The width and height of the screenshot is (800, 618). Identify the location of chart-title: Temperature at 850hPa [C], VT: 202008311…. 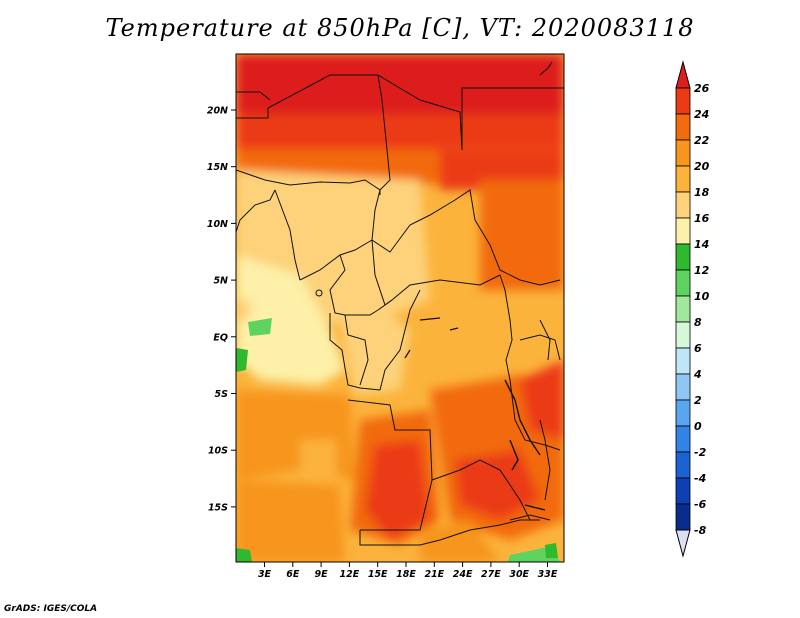
(400, 28).